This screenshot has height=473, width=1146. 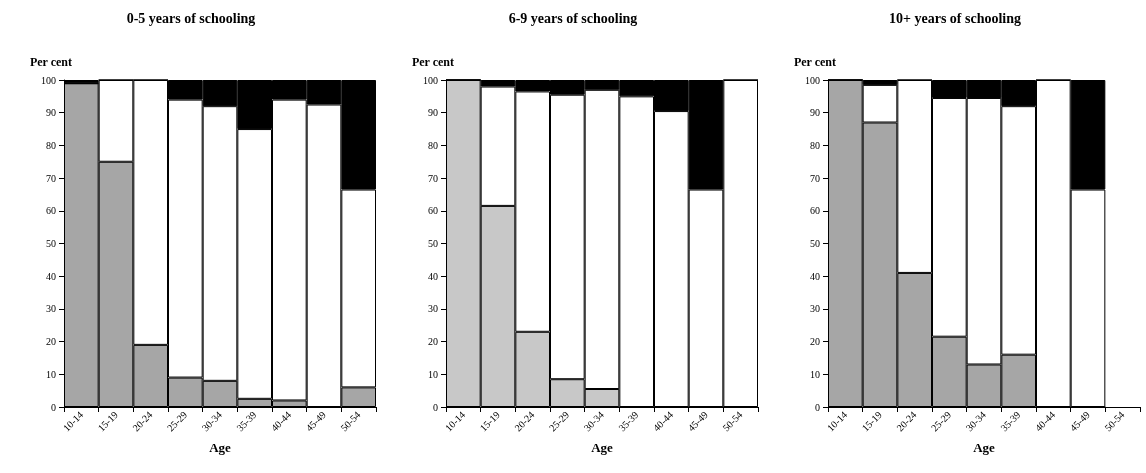 What do you see at coordinates (573, 18) in the screenshot?
I see `chart-title: 6-9 years of schooling` at bounding box center [573, 18].